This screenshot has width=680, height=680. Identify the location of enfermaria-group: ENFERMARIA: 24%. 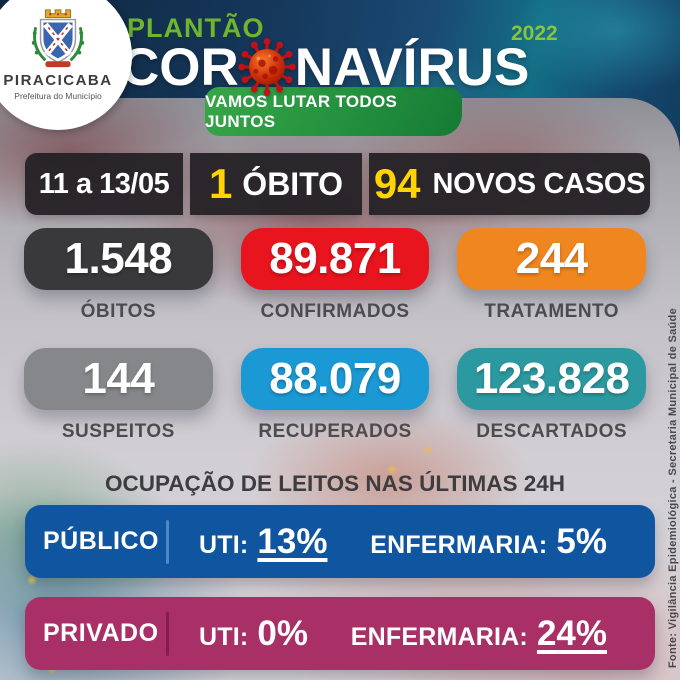
(479, 634).